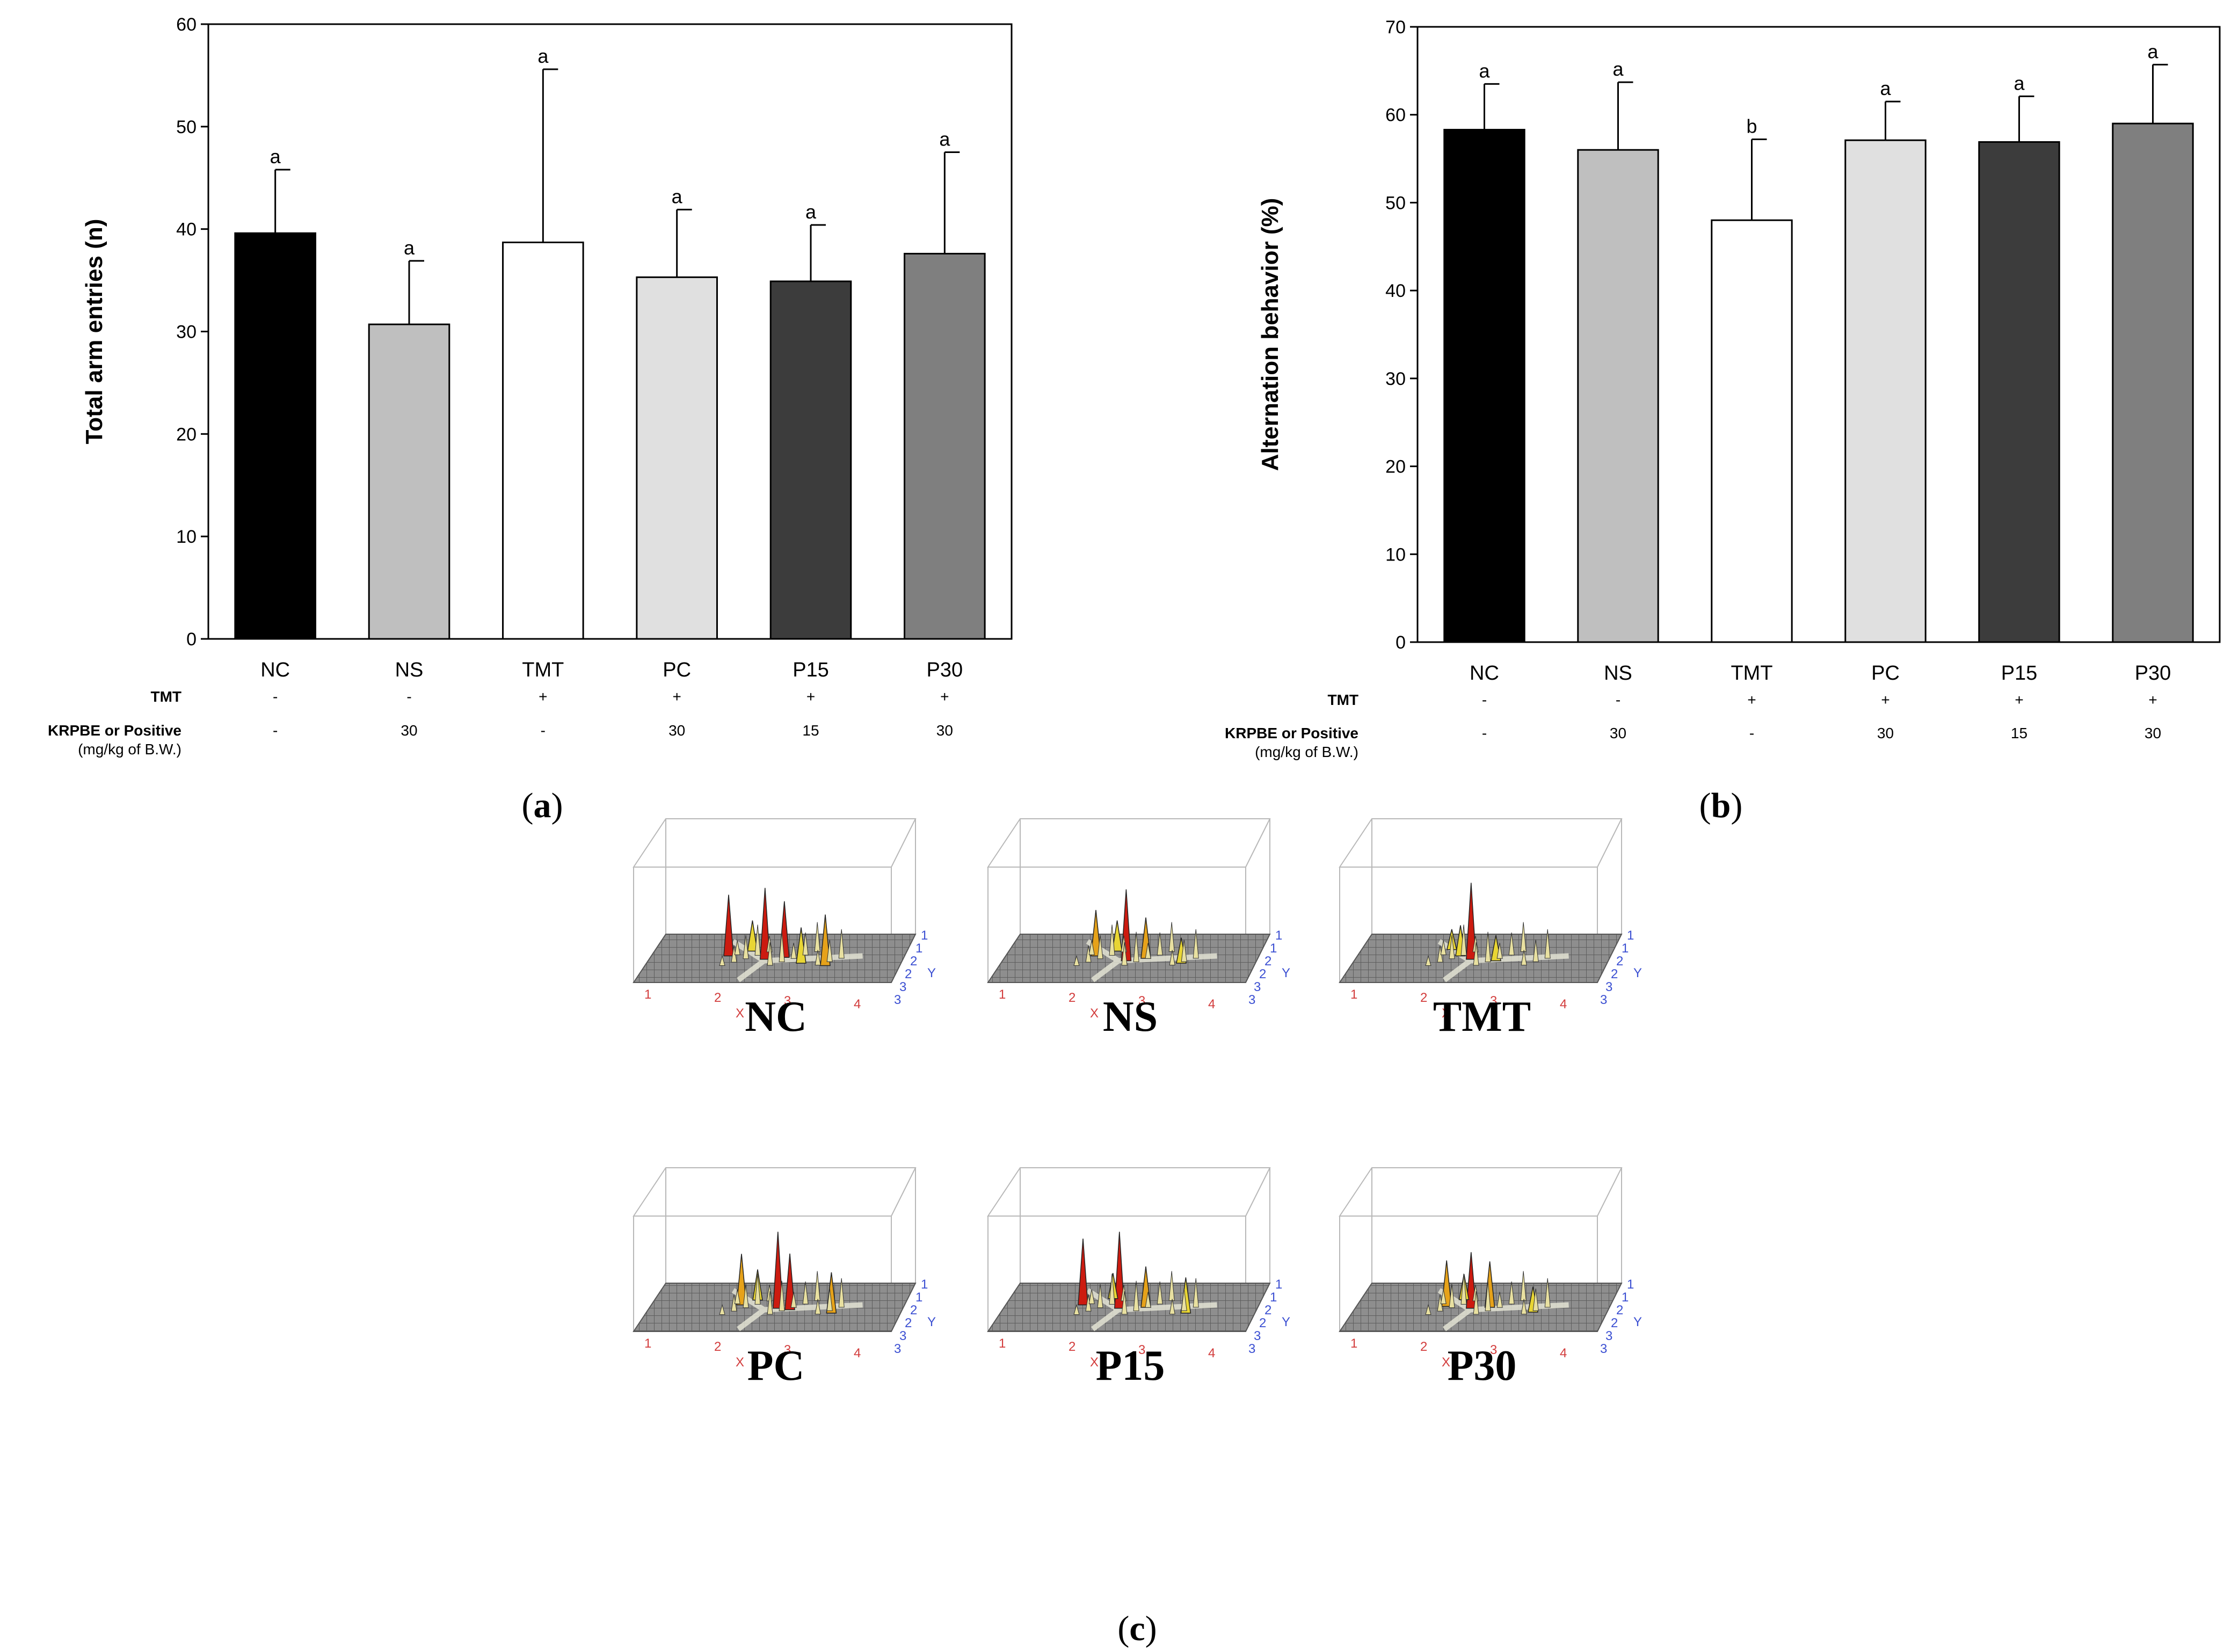 The height and width of the screenshot is (1652, 2224). Describe the element at coordinates (1886, 391) in the screenshot. I see `bar-pc` at that location.